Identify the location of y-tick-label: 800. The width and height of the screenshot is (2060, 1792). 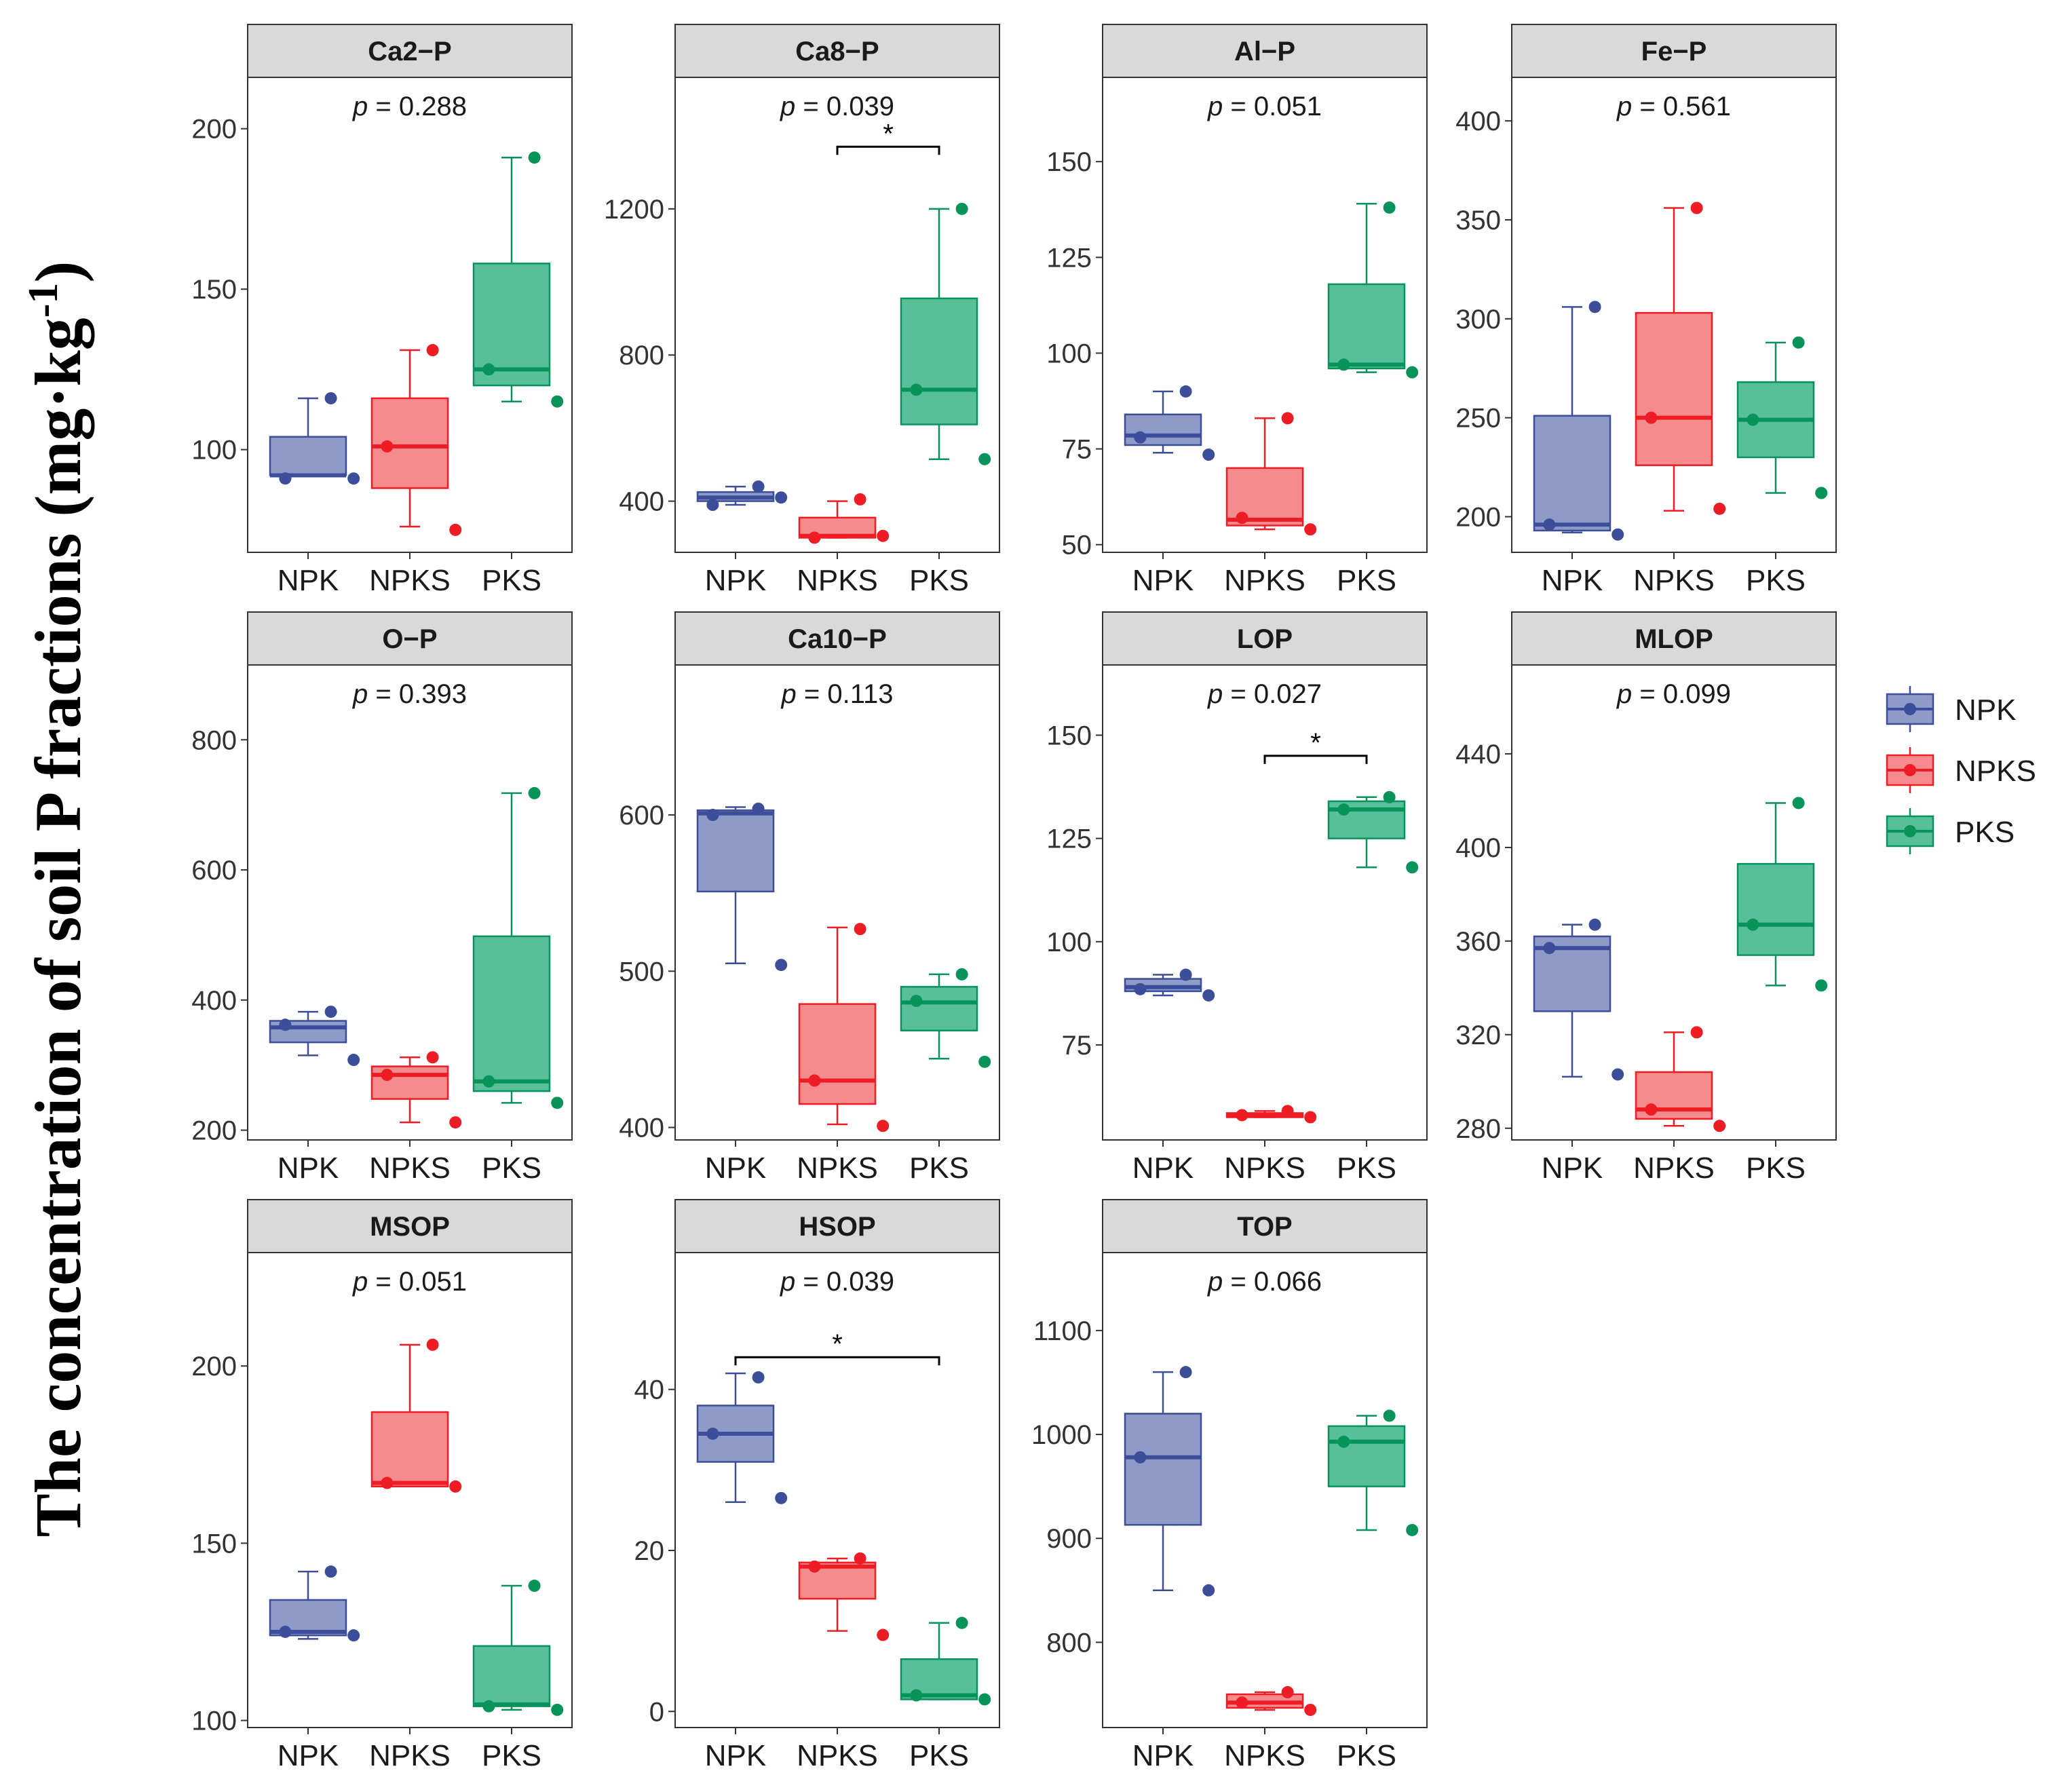
(1069, 1643).